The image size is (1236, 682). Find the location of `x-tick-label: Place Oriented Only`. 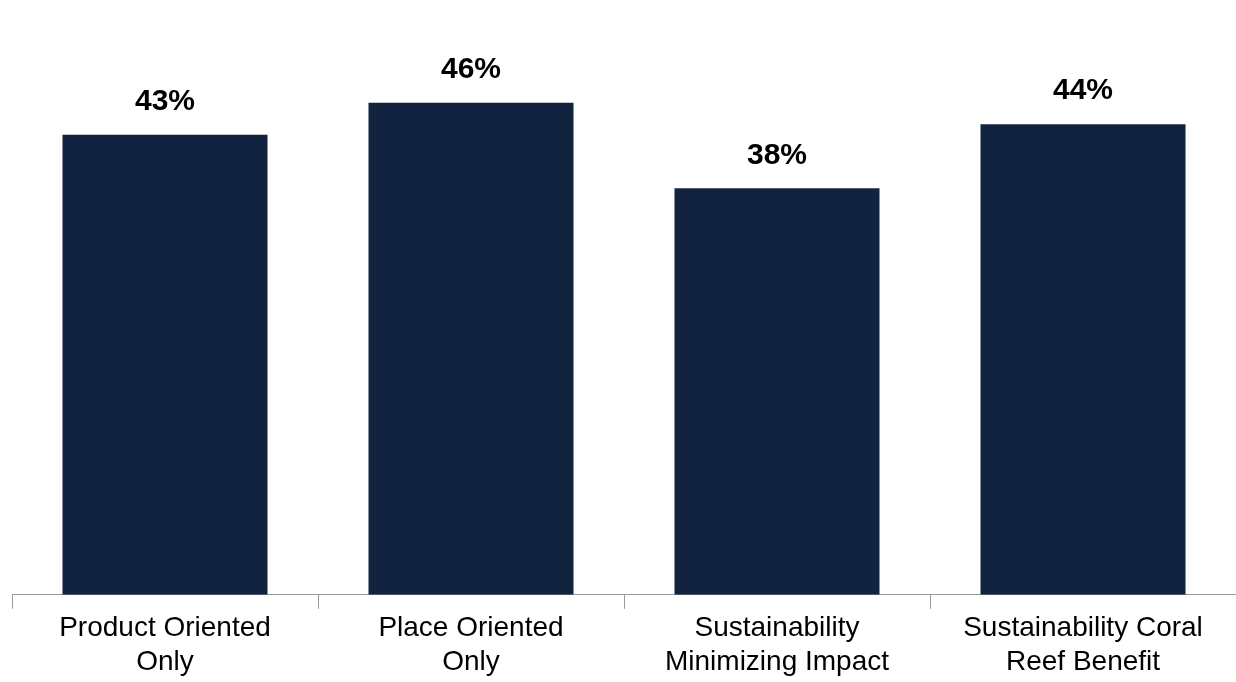

x-tick-label: Place Oriented Only is located at coordinates (471, 643).